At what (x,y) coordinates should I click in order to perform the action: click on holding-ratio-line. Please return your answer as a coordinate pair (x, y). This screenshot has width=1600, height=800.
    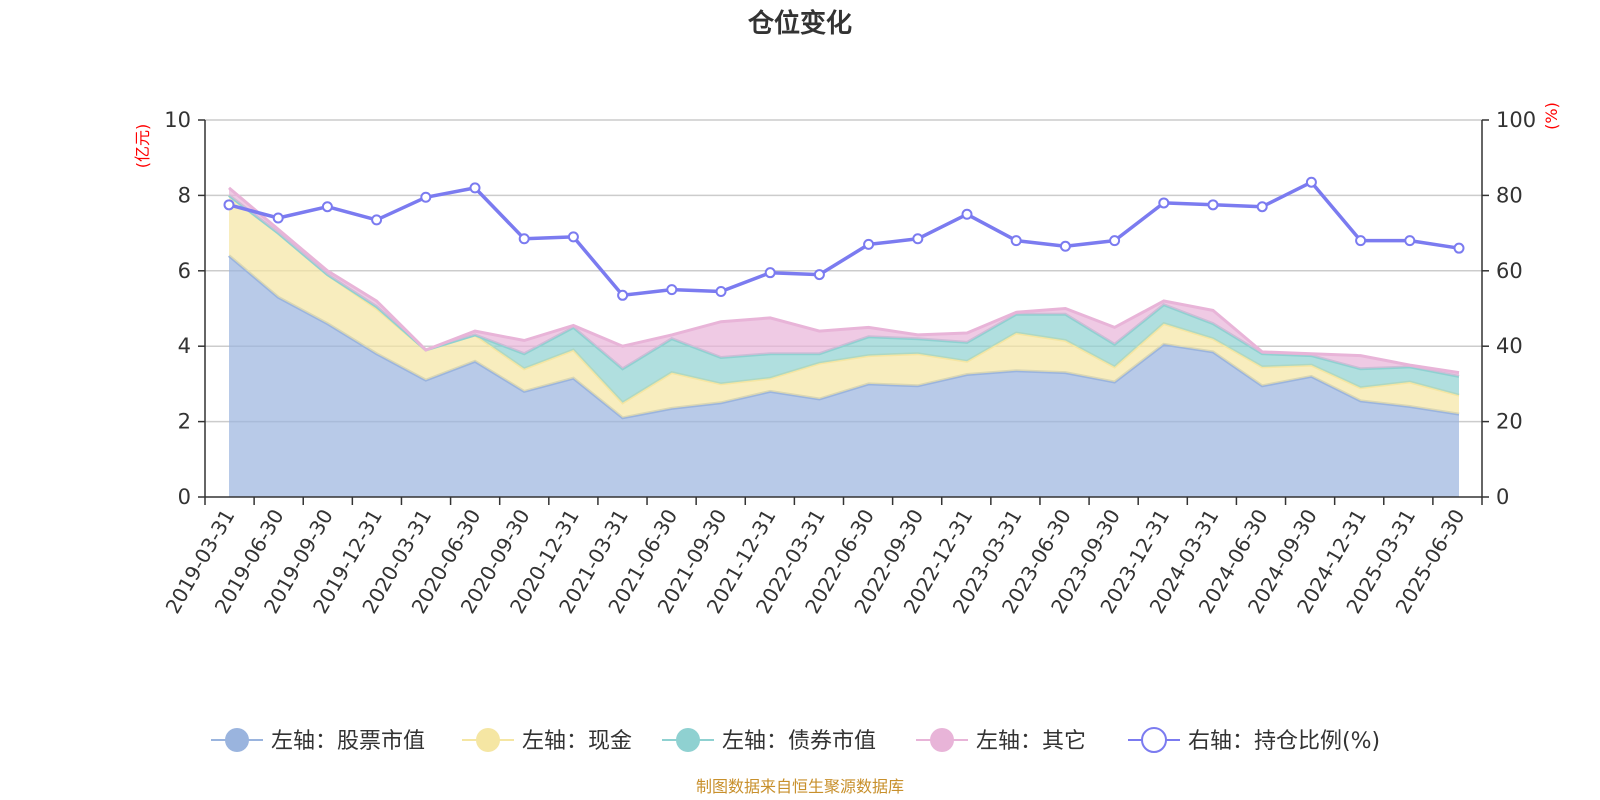
    Looking at the image, I should click on (844, 238).